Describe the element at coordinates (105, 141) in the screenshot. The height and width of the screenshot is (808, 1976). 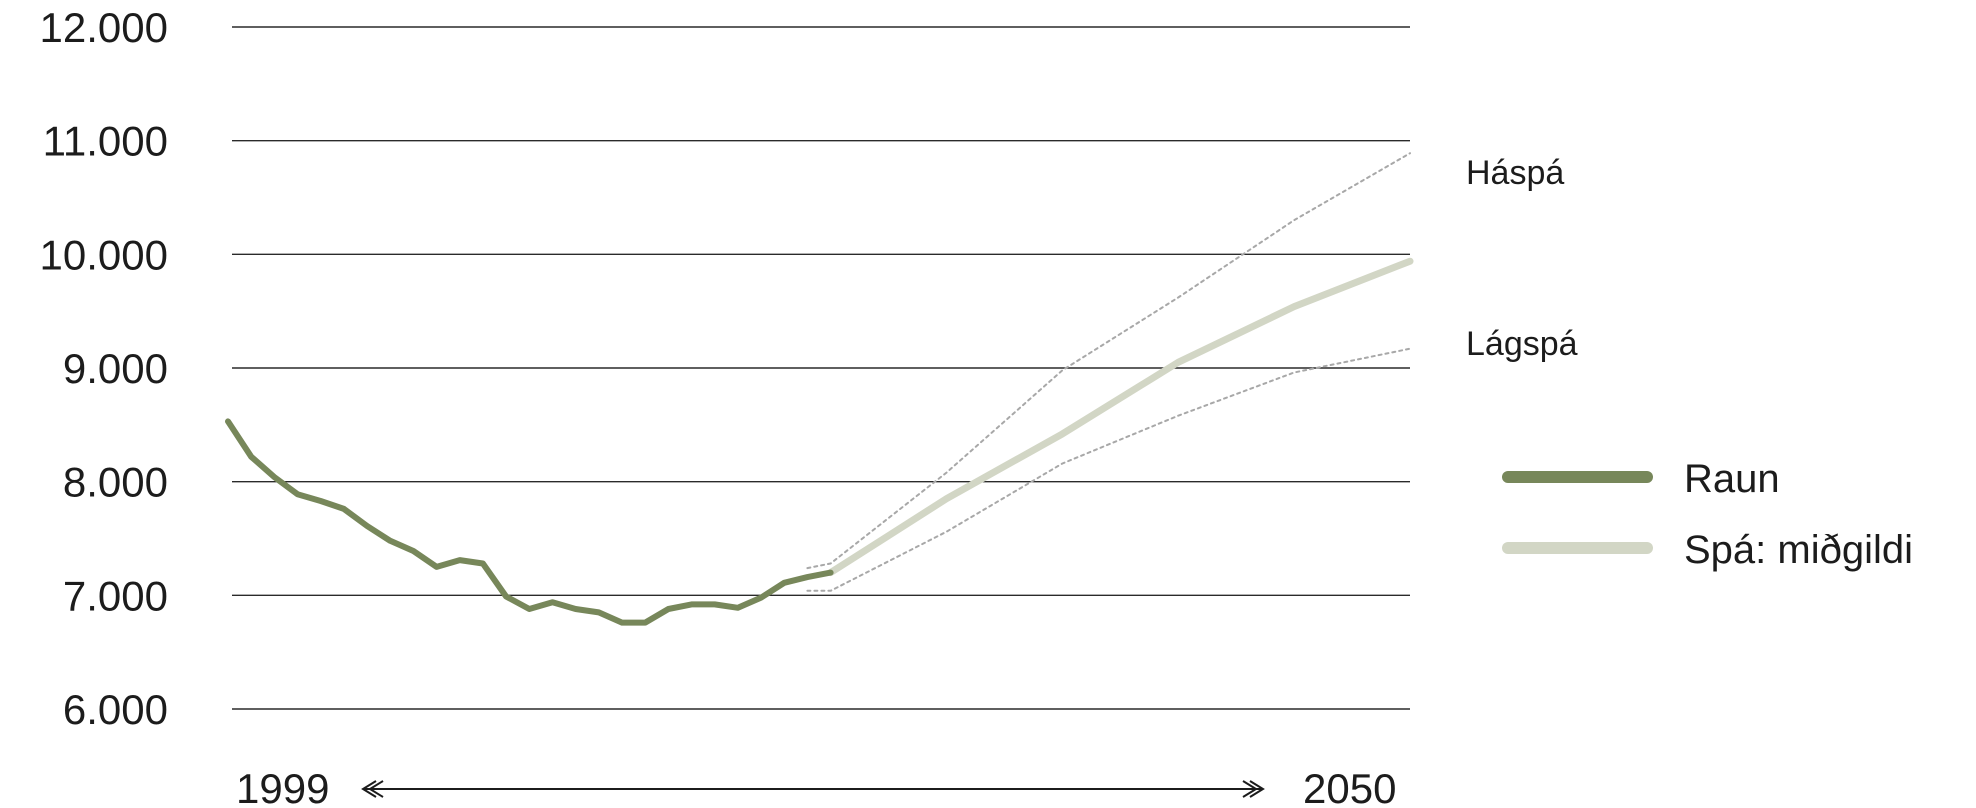
I see `y-tick-label: 11.000` at that location.